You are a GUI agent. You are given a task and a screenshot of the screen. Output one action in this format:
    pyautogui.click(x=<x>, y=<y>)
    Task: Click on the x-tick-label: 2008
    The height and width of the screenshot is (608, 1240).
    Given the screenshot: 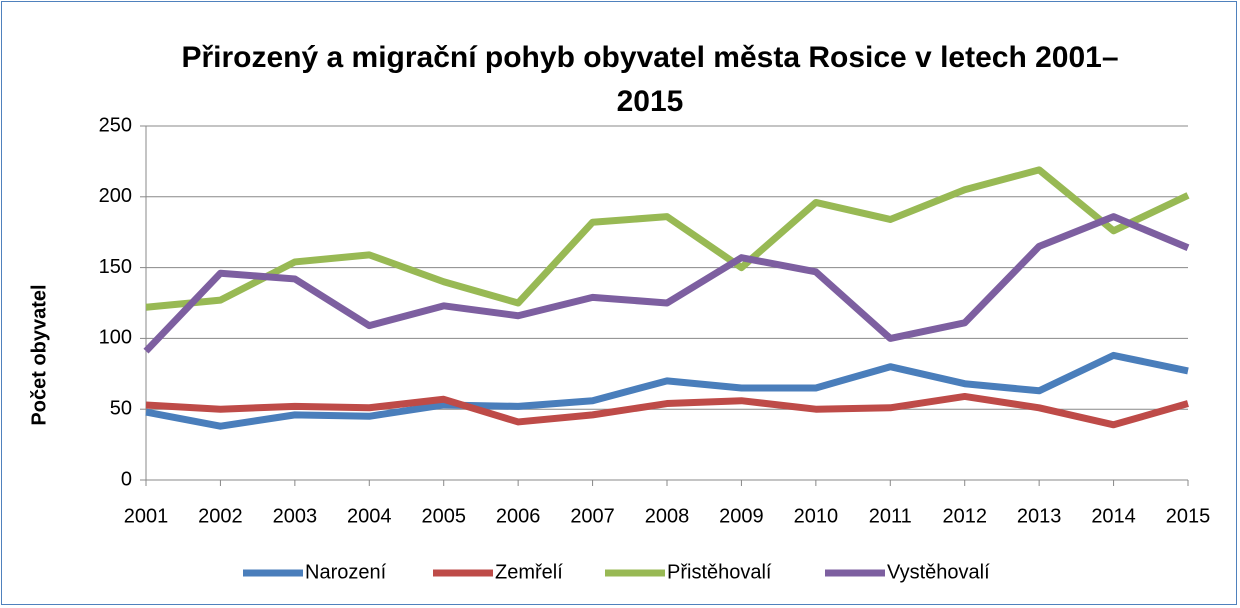 What is the action you would take?
    pyautogui.click(x=667, y=516)
    